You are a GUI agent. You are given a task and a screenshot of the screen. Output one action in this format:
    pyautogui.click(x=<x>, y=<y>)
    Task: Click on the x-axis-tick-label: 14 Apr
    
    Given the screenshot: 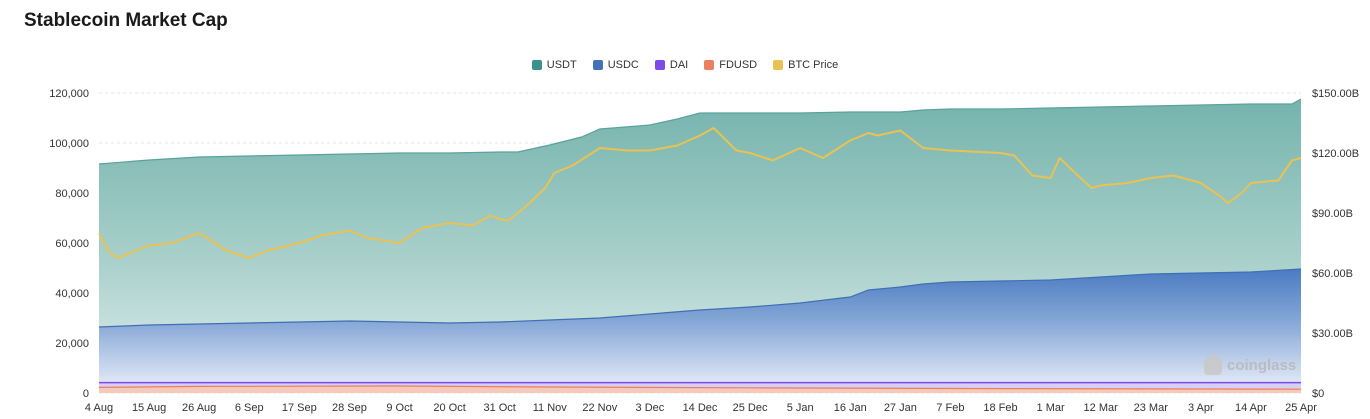 What is the action you would take?
    pyautogui.click(x=1251, y=408)
    